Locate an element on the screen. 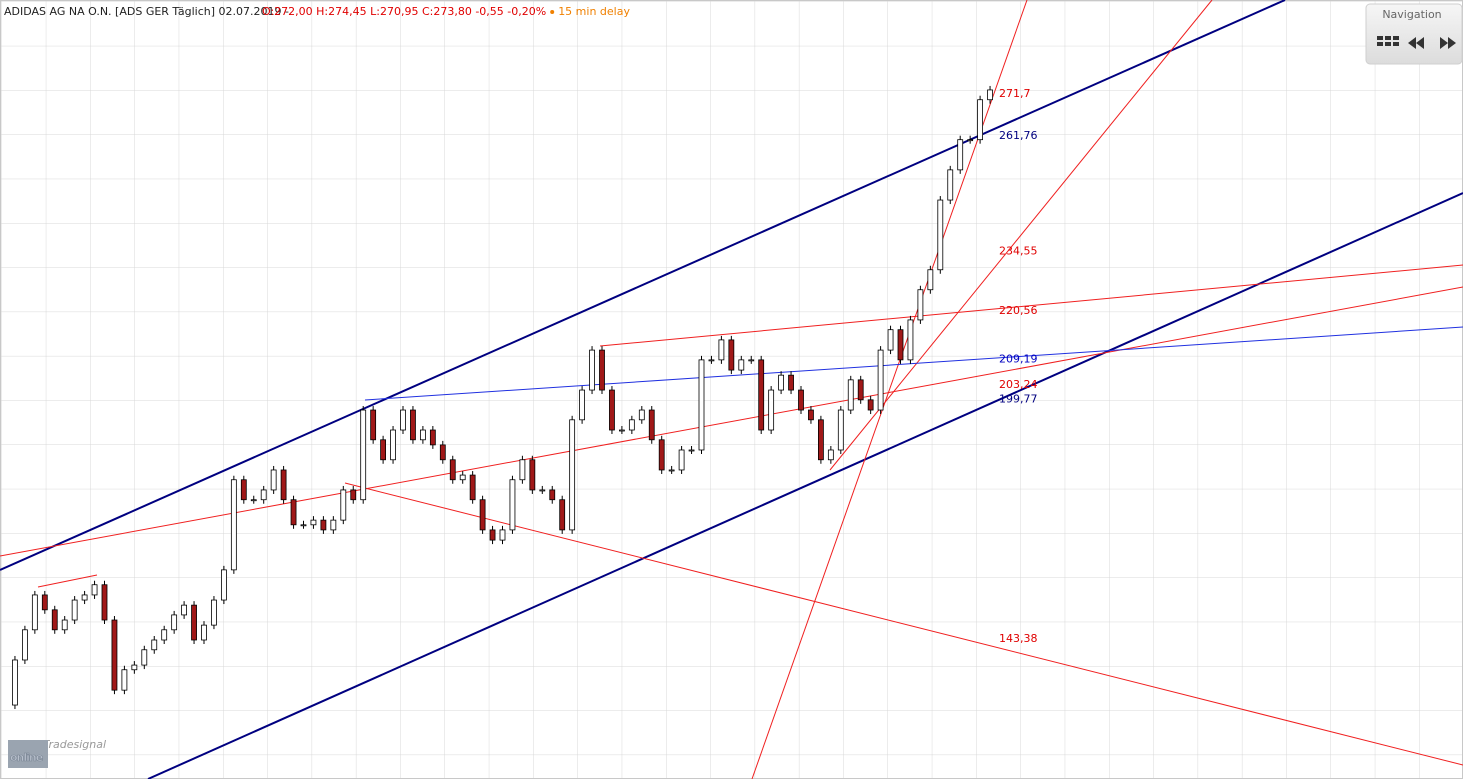  forward-icon is located at coordinates (1448, 43).